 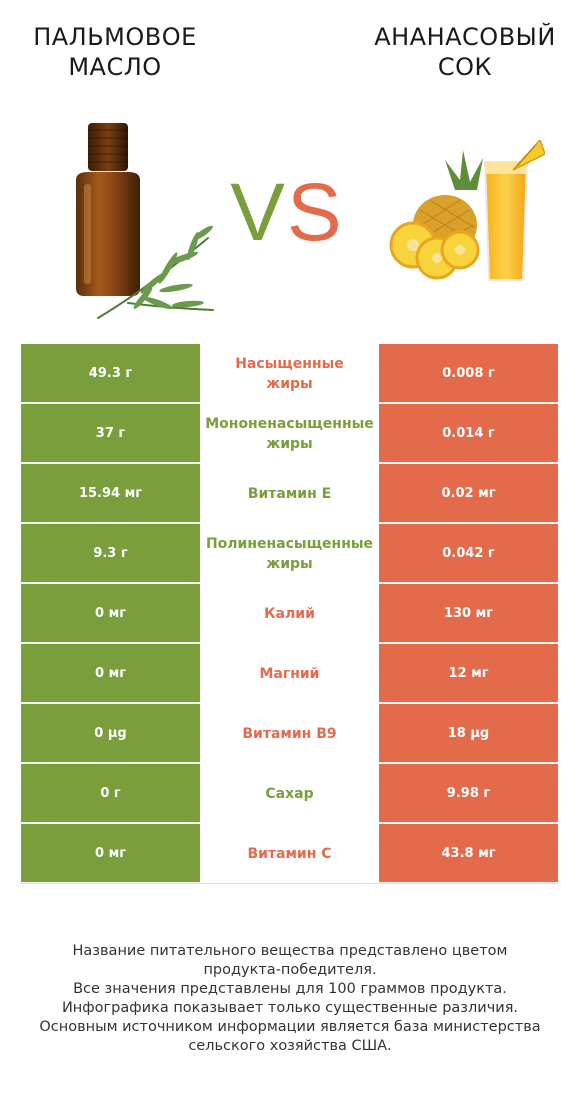 What do you see at coordinates (468, 613) in the screenshot?
I see `pineapple-juice-value: 130 мг` at bounding box center [468, 613].